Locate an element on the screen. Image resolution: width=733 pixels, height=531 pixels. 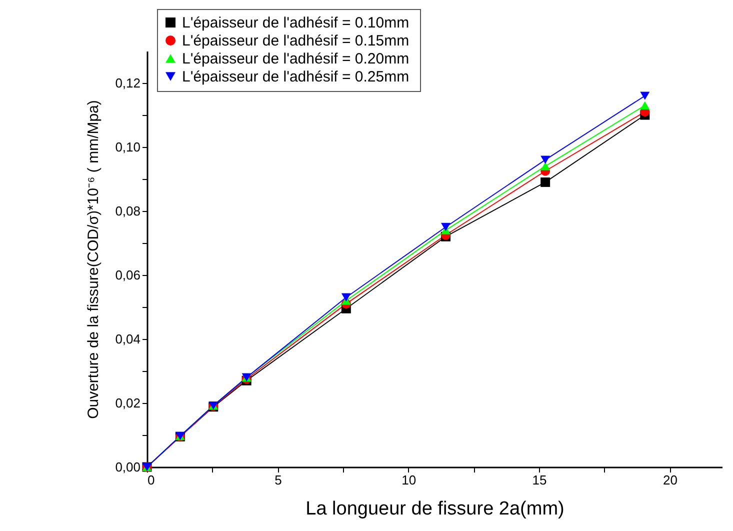
x-tick-label: 20 is located at coordinates (670, 480).